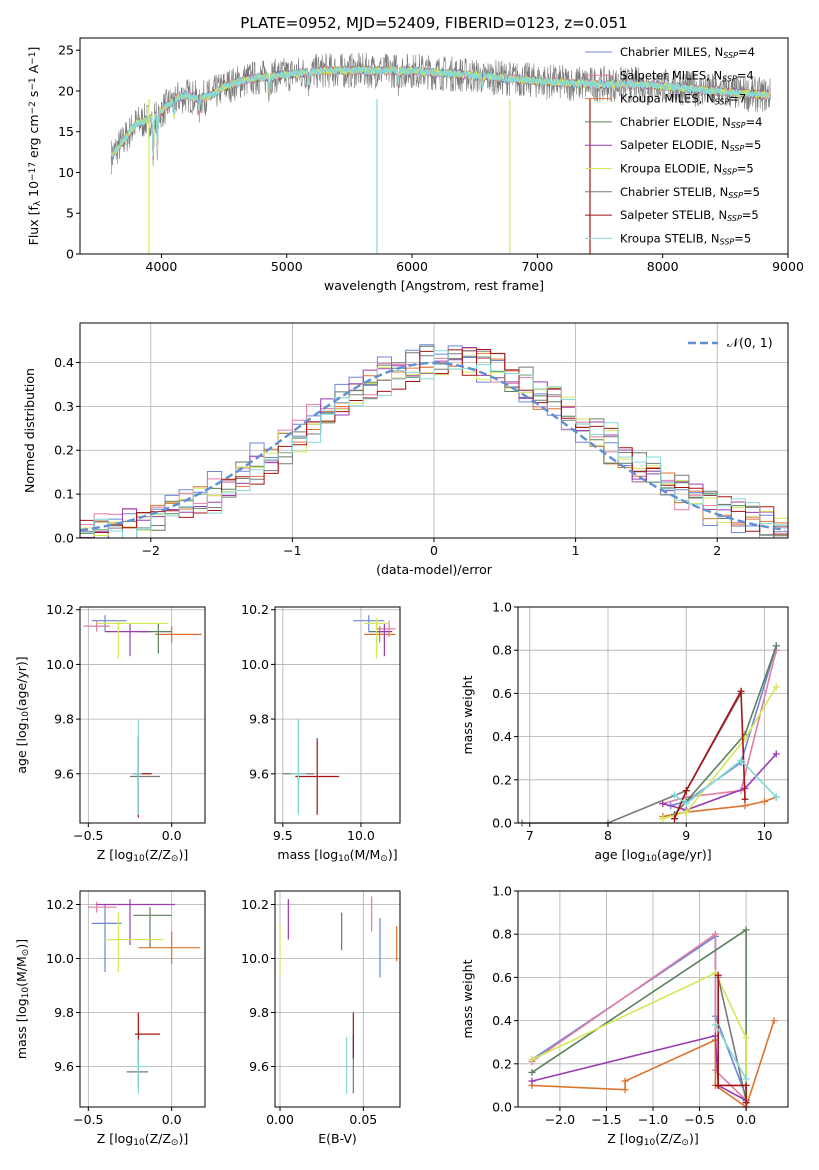 This screenshot has height=1170, width=819. What do you see at coordinates (155, 638) in the screenshot?
I see `point-chabrier_elodie` at bounding box center [155, 638].